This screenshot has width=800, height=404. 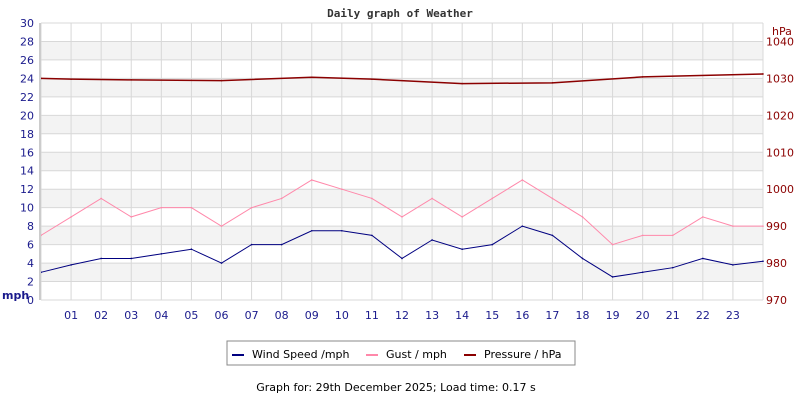 What do you see at coordinates (30, 282) in the screenshot?
I see `left-tick-label: 2` at bounding box center [30, 282].